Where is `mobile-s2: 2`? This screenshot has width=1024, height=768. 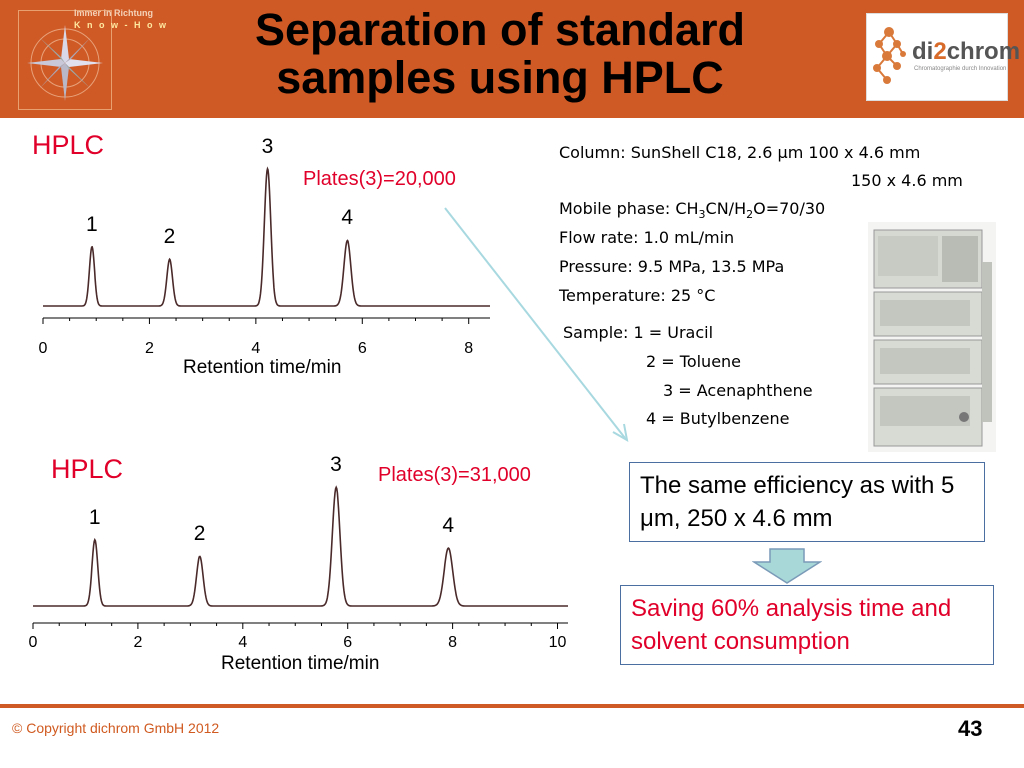 mobile-s2: 2 is located at coordinates (750, 215).